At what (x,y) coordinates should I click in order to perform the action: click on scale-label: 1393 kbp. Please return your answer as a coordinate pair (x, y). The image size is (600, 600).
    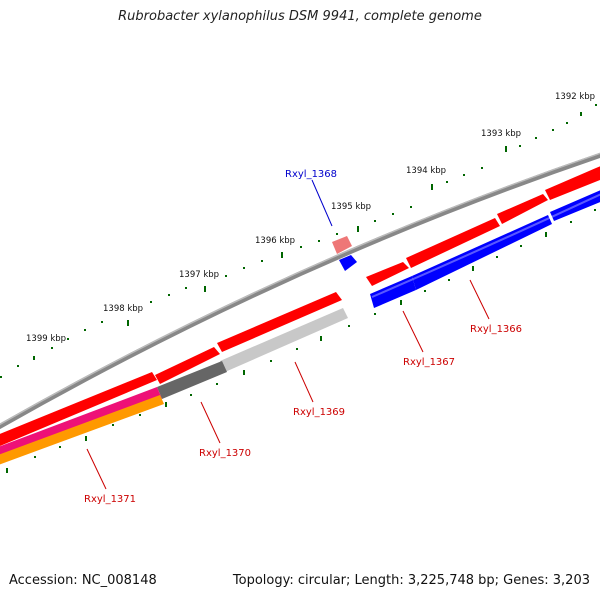
    Looking at the image, I should click on (501, 134).